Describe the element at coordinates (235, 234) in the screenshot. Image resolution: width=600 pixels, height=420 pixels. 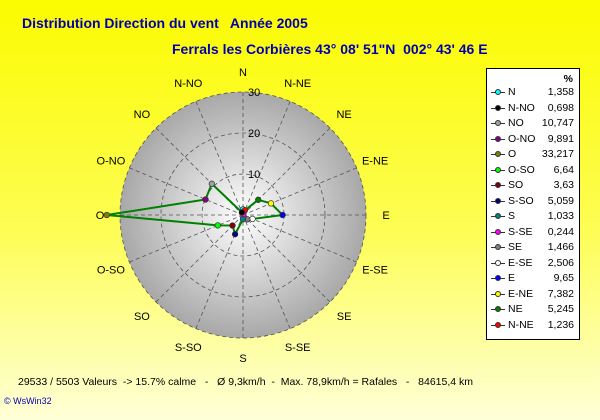
I see `point-s-so` at that location.